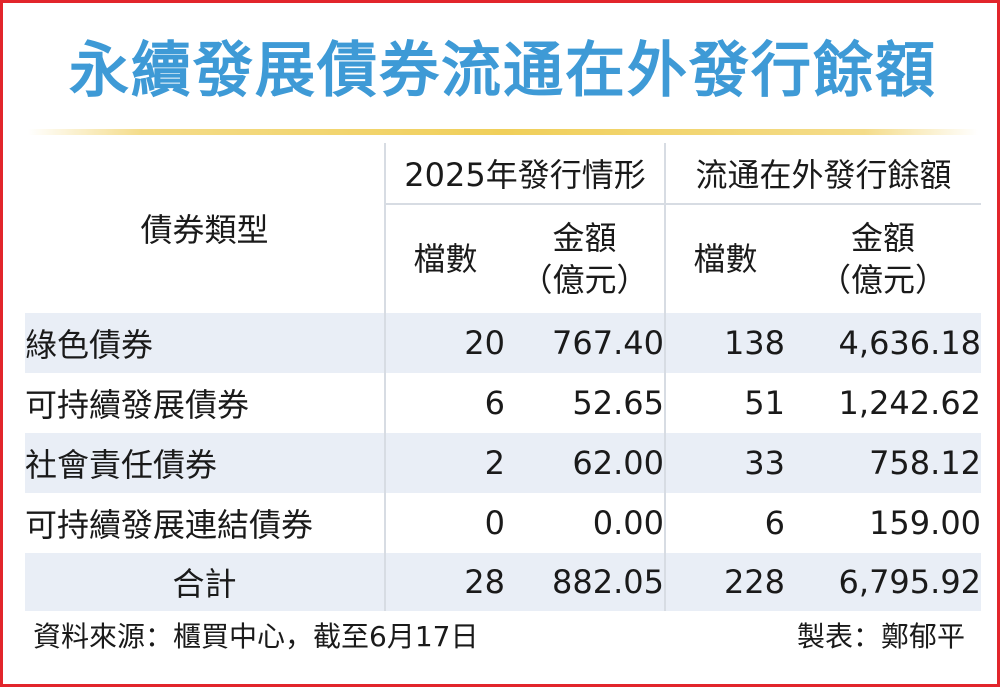 This screenshot has width=1000, height=687. Describe the element at coordinates (205, 463) in the screenshot. I see `row-name: 社會責任債券` at that location.